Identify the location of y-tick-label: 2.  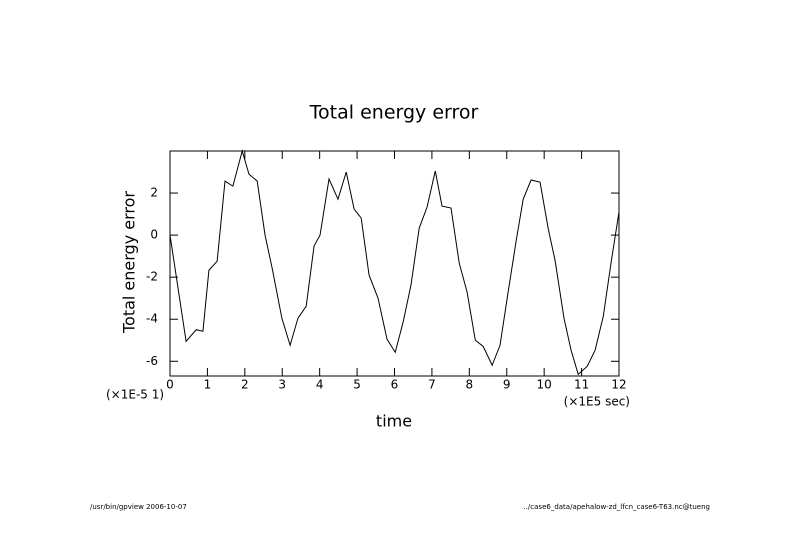
(154, 193).